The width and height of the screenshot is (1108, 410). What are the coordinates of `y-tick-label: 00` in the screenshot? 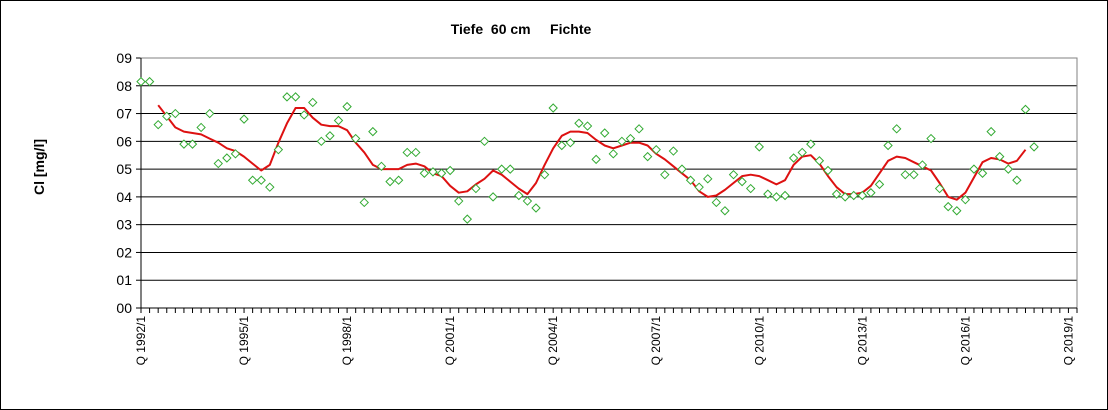 It's located at (124, 308).